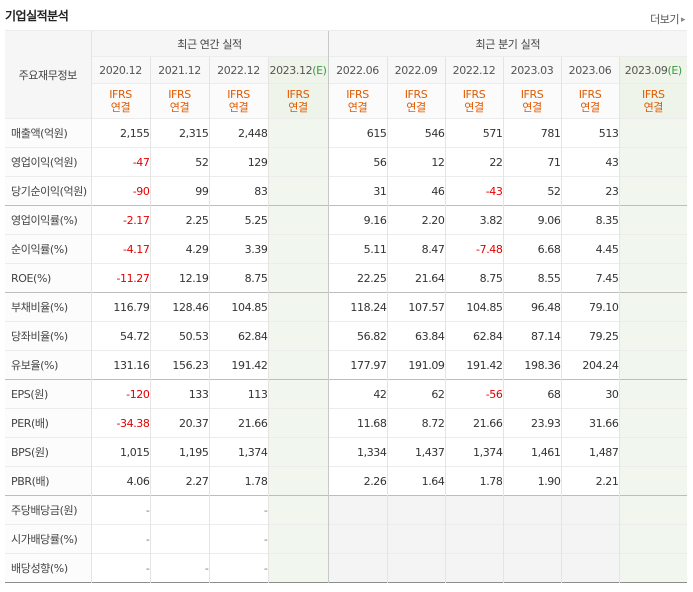 This screenshot has width=693, height=592. What do you see at coordinates (179, 307) in the screenshot?
I see `table-cell: 128.46` at bounding box center [179, 307].